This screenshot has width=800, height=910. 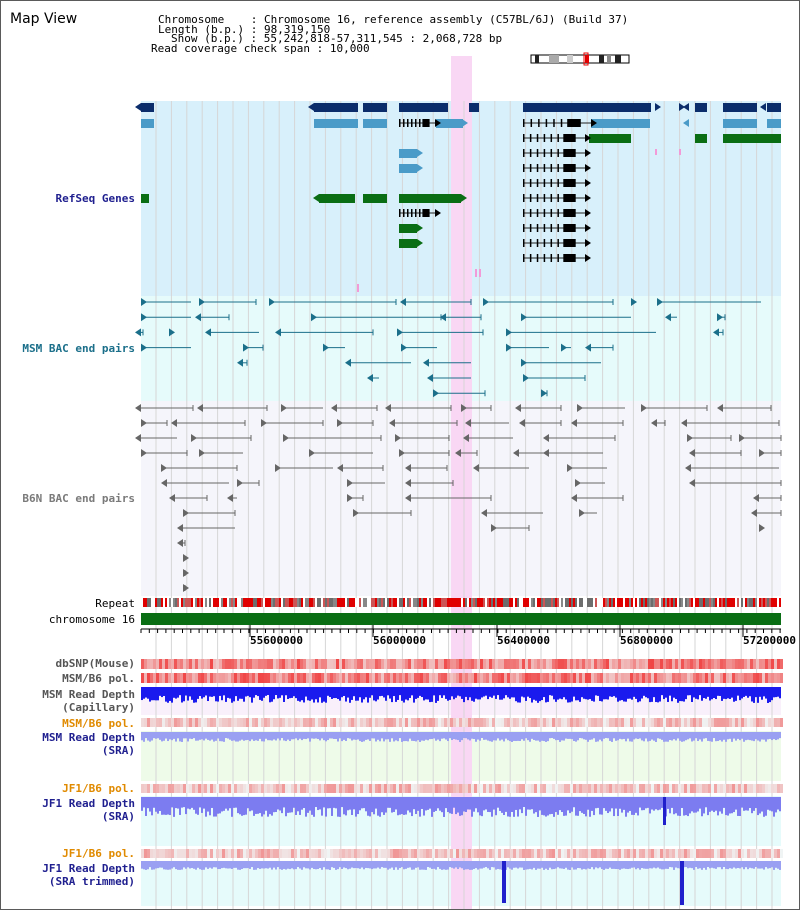 I want to click on gene-exon-tick, so click(x=551, y=213).